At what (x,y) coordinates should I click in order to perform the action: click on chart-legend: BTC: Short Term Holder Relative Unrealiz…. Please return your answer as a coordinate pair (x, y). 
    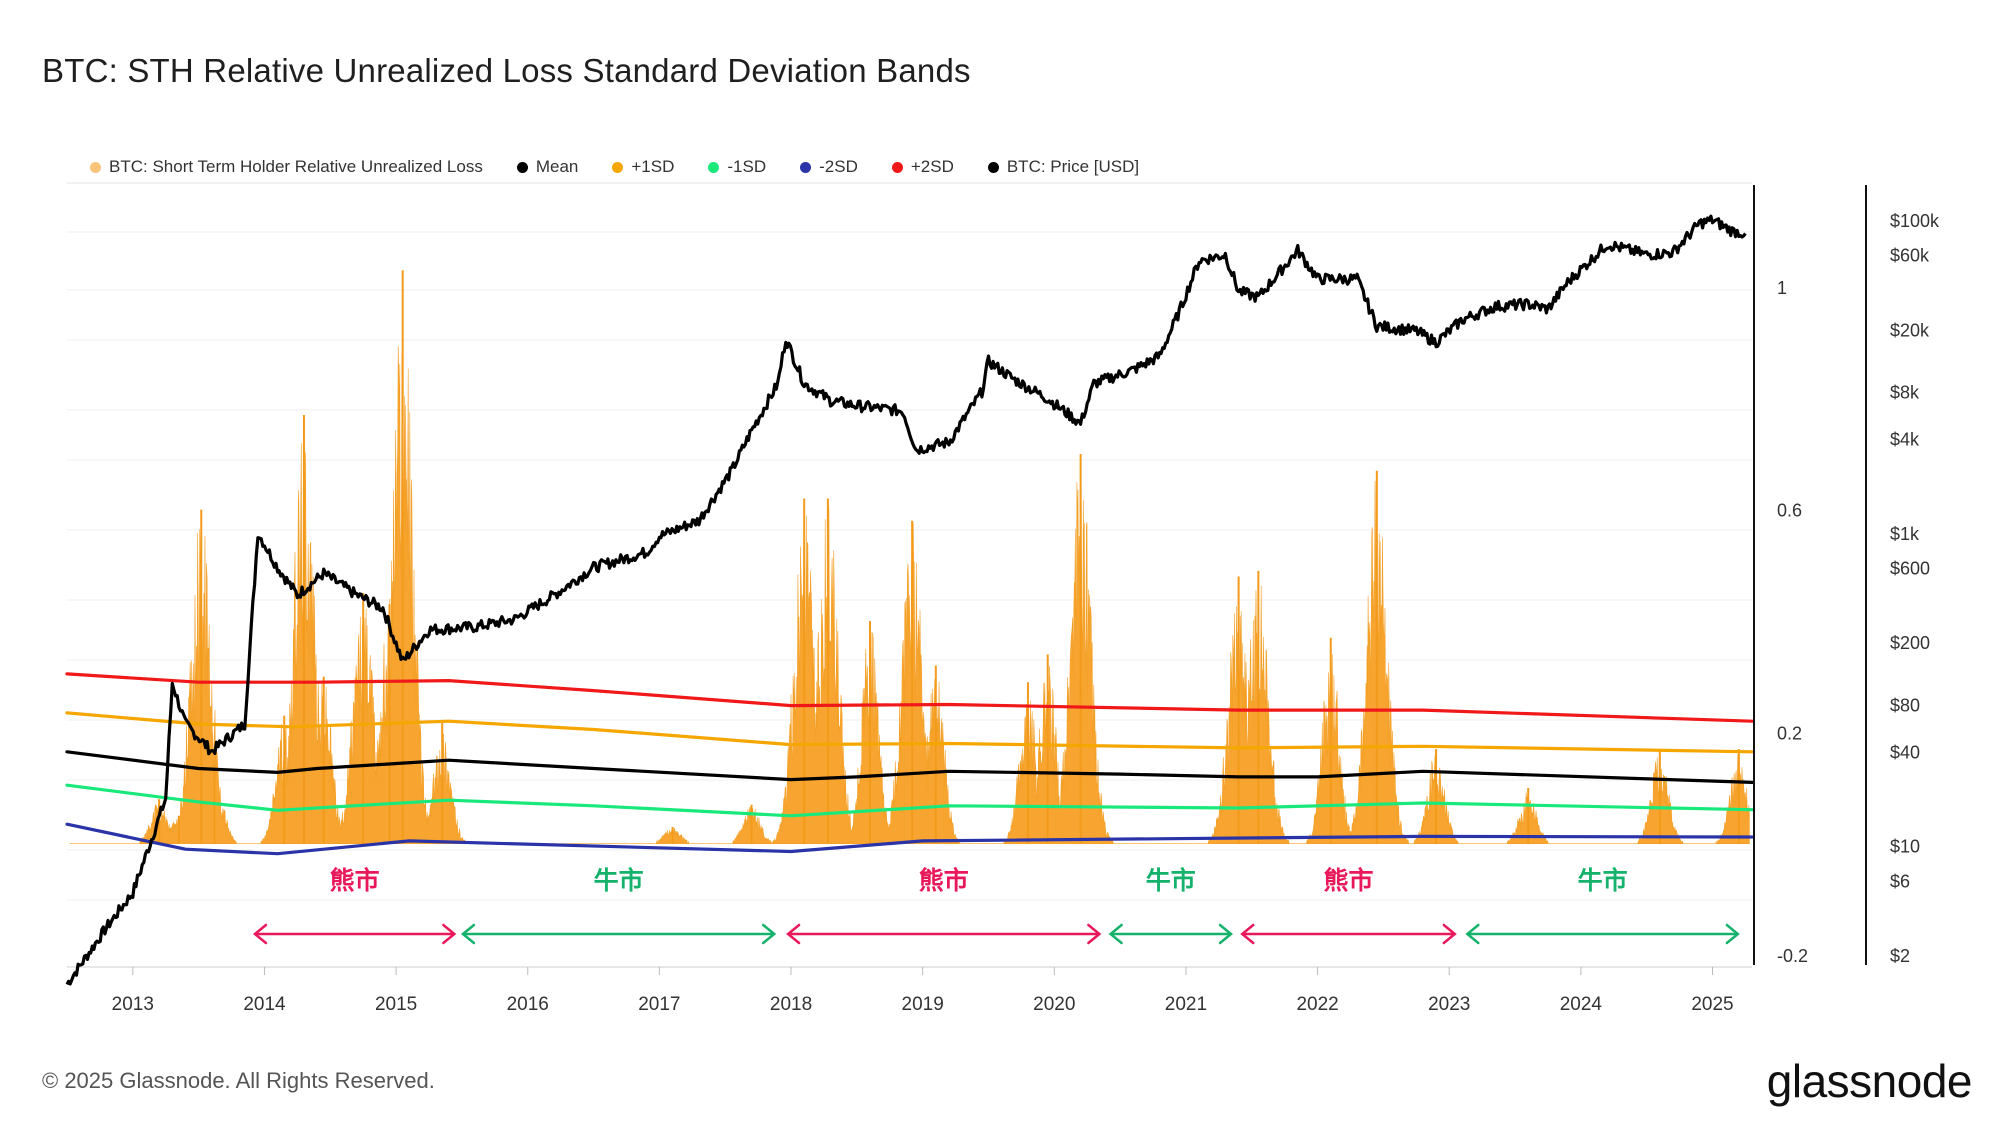
    Looking at the image, I should click on (631, 167).